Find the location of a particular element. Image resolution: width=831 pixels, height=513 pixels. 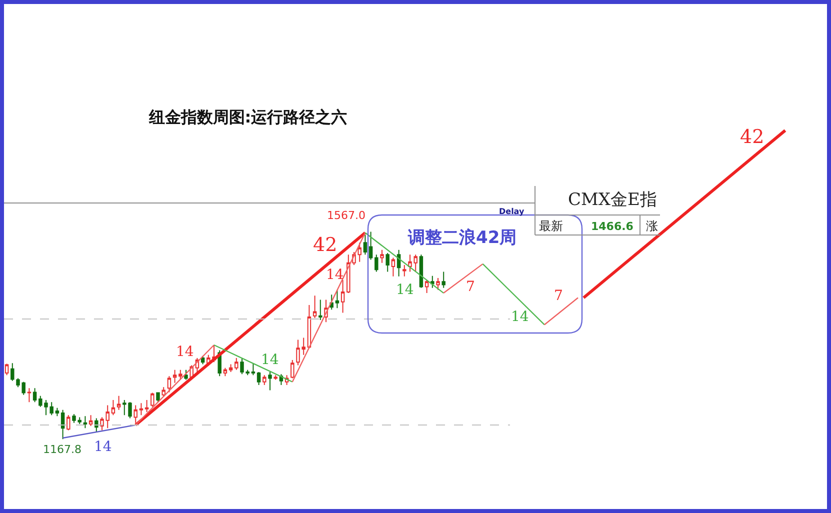

text: 1167.8 is located at coordinates (62, 449).